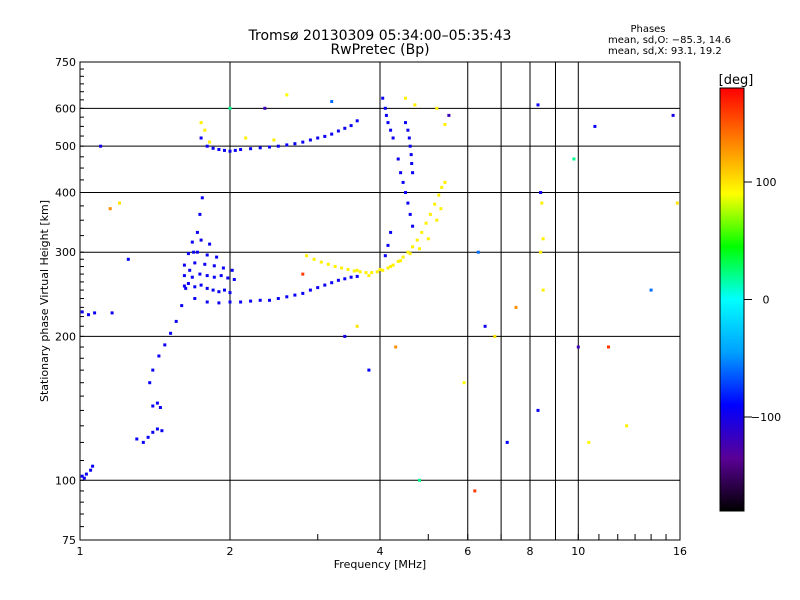 This screenshot has width=800, height=600. Describe the element at coordinates (669, 40) in the screenshot. I see `info-line-o: mean, sd,O: −85.3, 14.6` at that location.